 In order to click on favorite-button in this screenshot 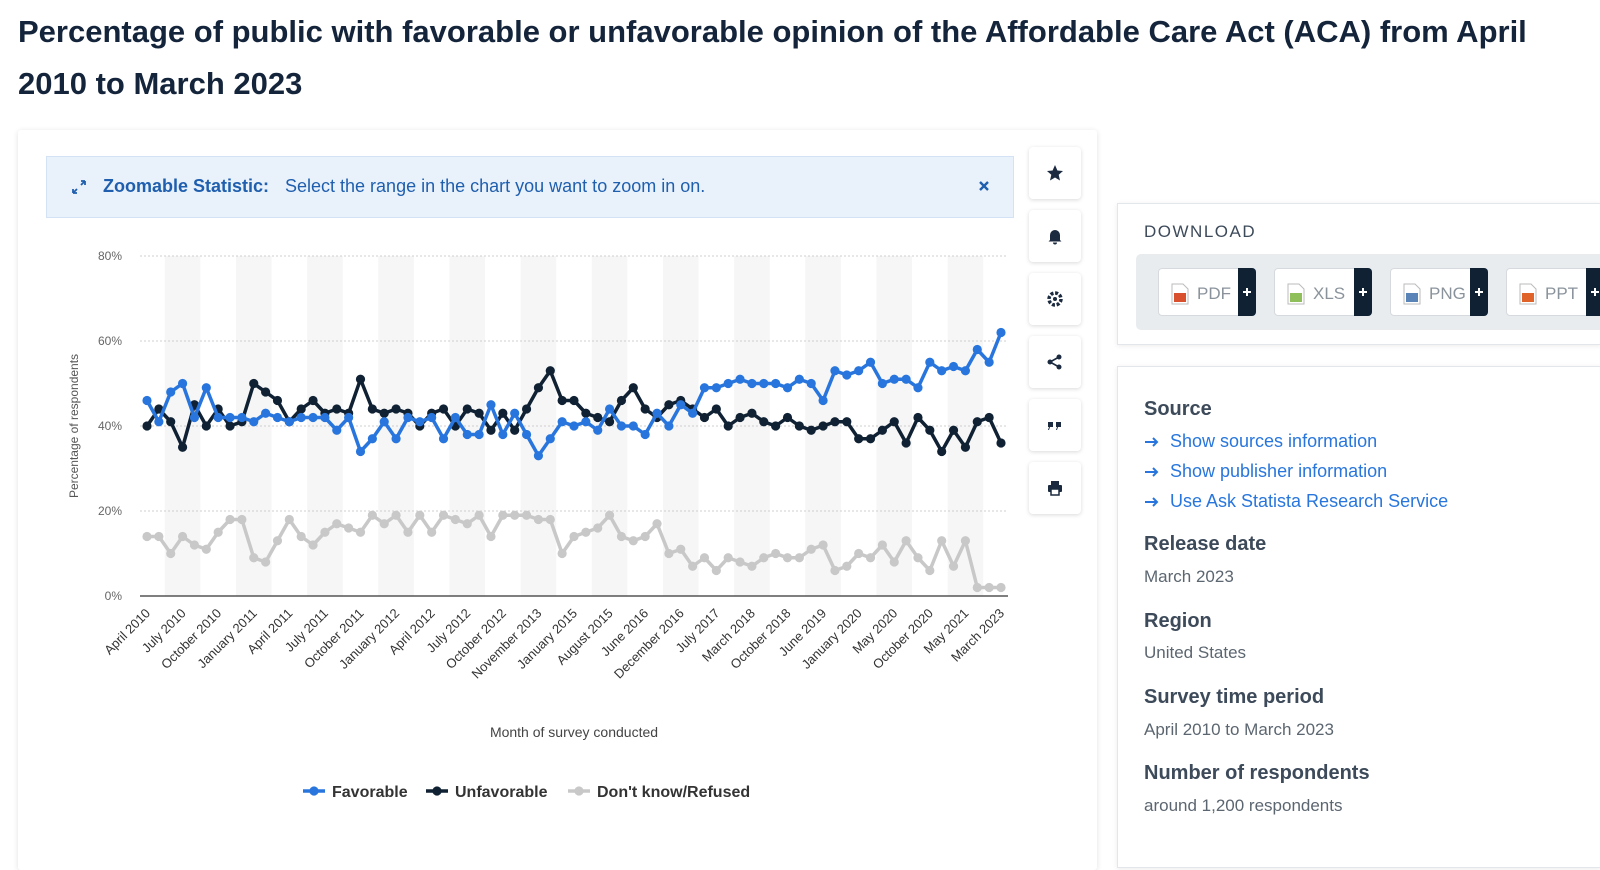, I will do `click(1055, 173)`.